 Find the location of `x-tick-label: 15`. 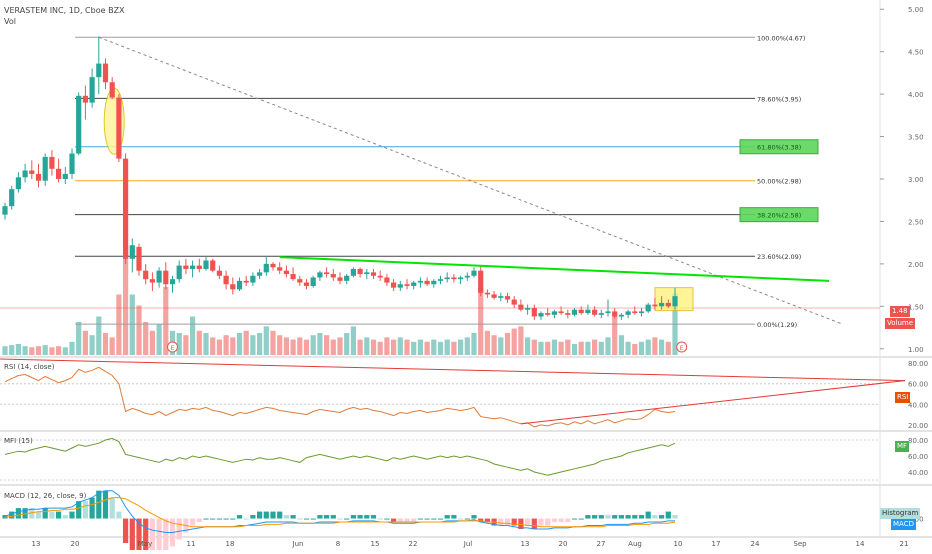

x-tick-label: 15 is located at coordinates (375, 544).